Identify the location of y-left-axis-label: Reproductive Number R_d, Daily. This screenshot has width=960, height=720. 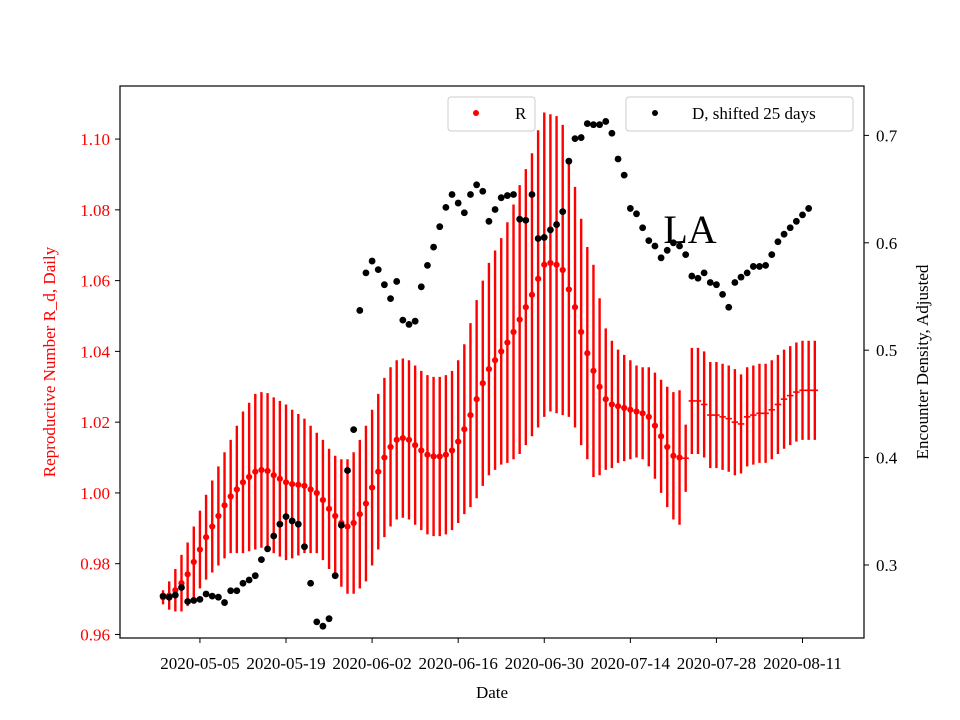
(49, 361).